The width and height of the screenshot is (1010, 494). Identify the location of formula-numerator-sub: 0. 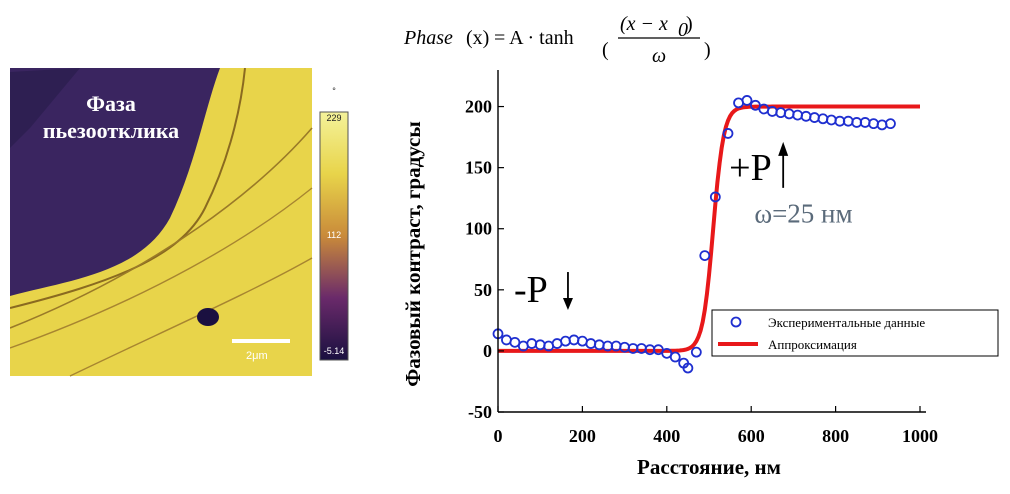
(683, 30).